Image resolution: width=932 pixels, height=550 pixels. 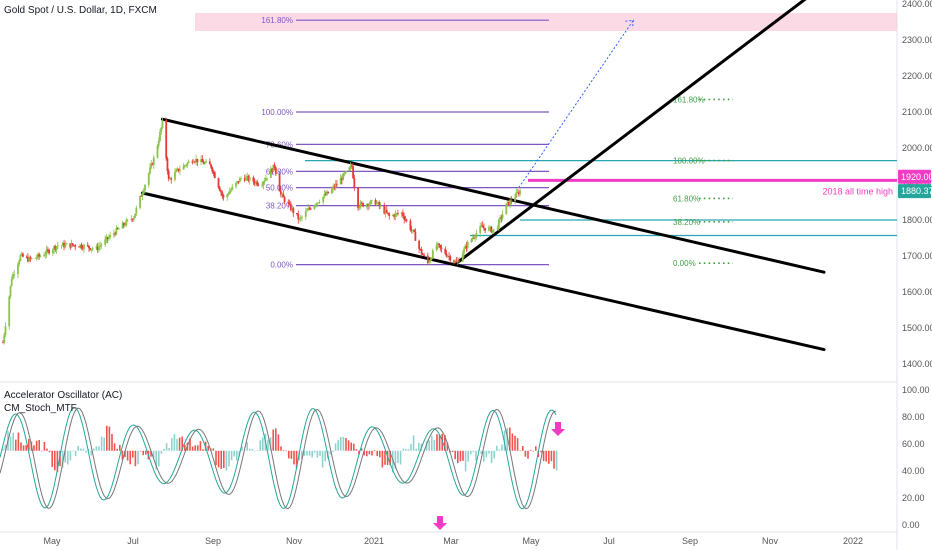 What do you see at coordinates (52, 541) in the screenshot?
I see `x-tick-label: May` at bounding box center [52, 541].